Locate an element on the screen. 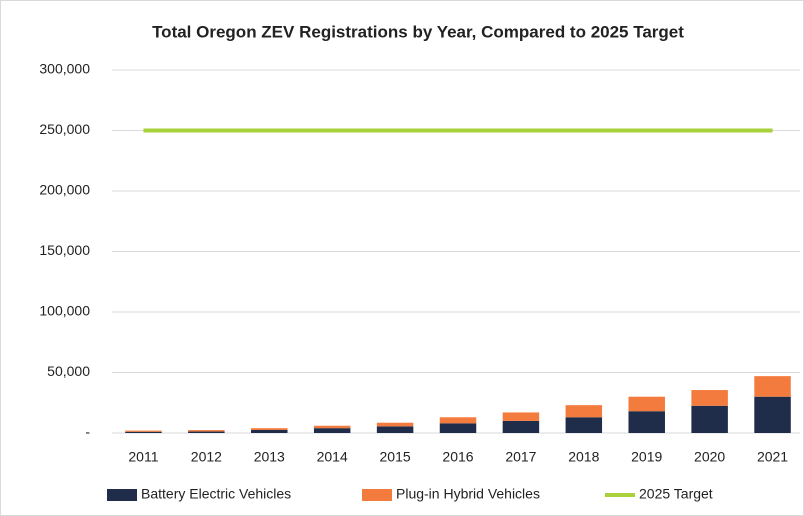 The image size is (804, 516). y-tick-label: 300,000 is located at coordinates (64, 69).